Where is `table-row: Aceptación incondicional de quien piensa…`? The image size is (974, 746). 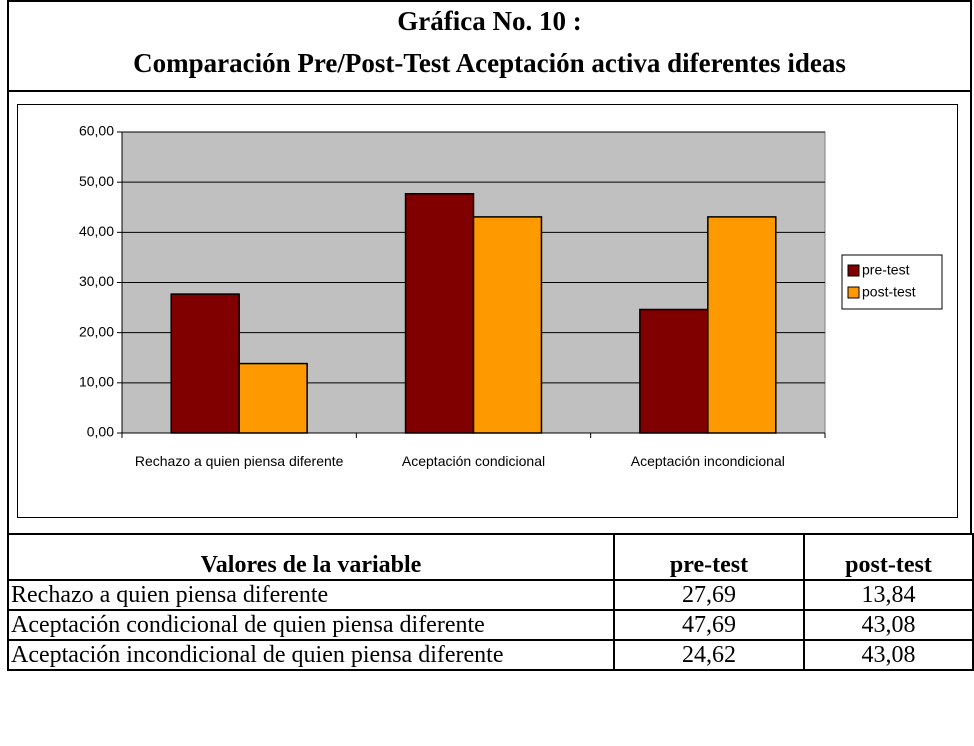 table-row: Aceptación incondicional de quien piensa… is located at coordinates (490, 655).